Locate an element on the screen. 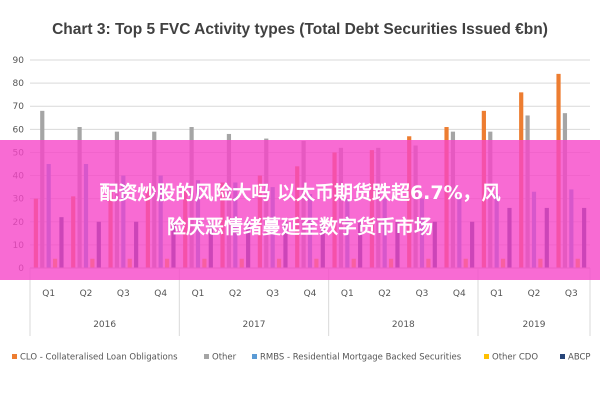 The height and width of the screenshot is (400, 600). banner-line-1: 配资炒股的风险大吗 以太币期货跌超6.7%，风 is located at coordinates (300, 193).